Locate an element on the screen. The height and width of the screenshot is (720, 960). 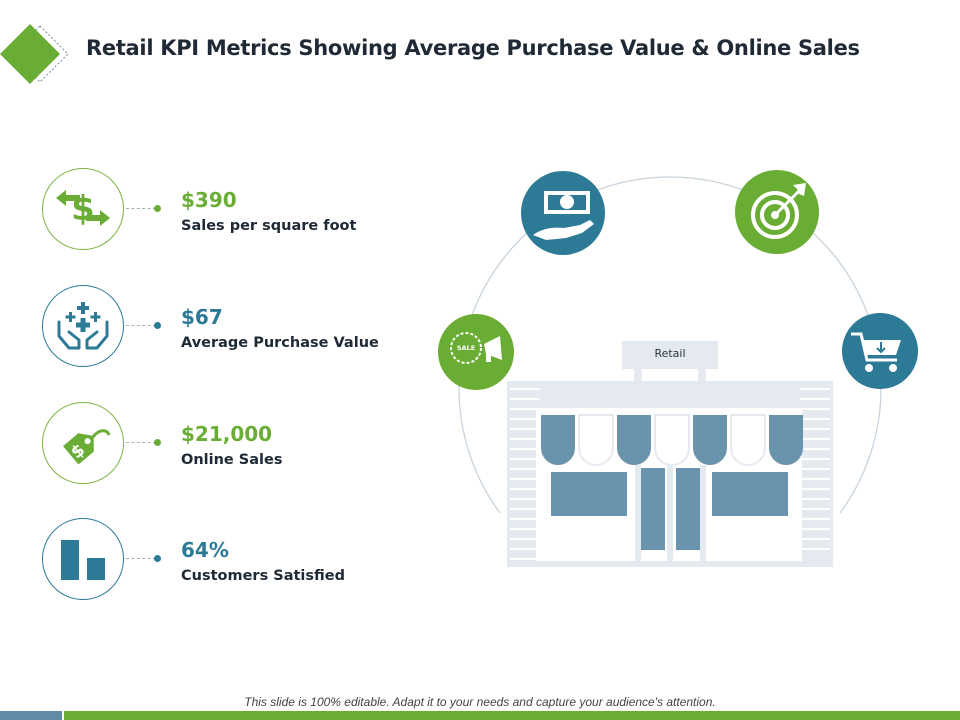
store-sign-label: Retail is located at coordinates (670, 353).